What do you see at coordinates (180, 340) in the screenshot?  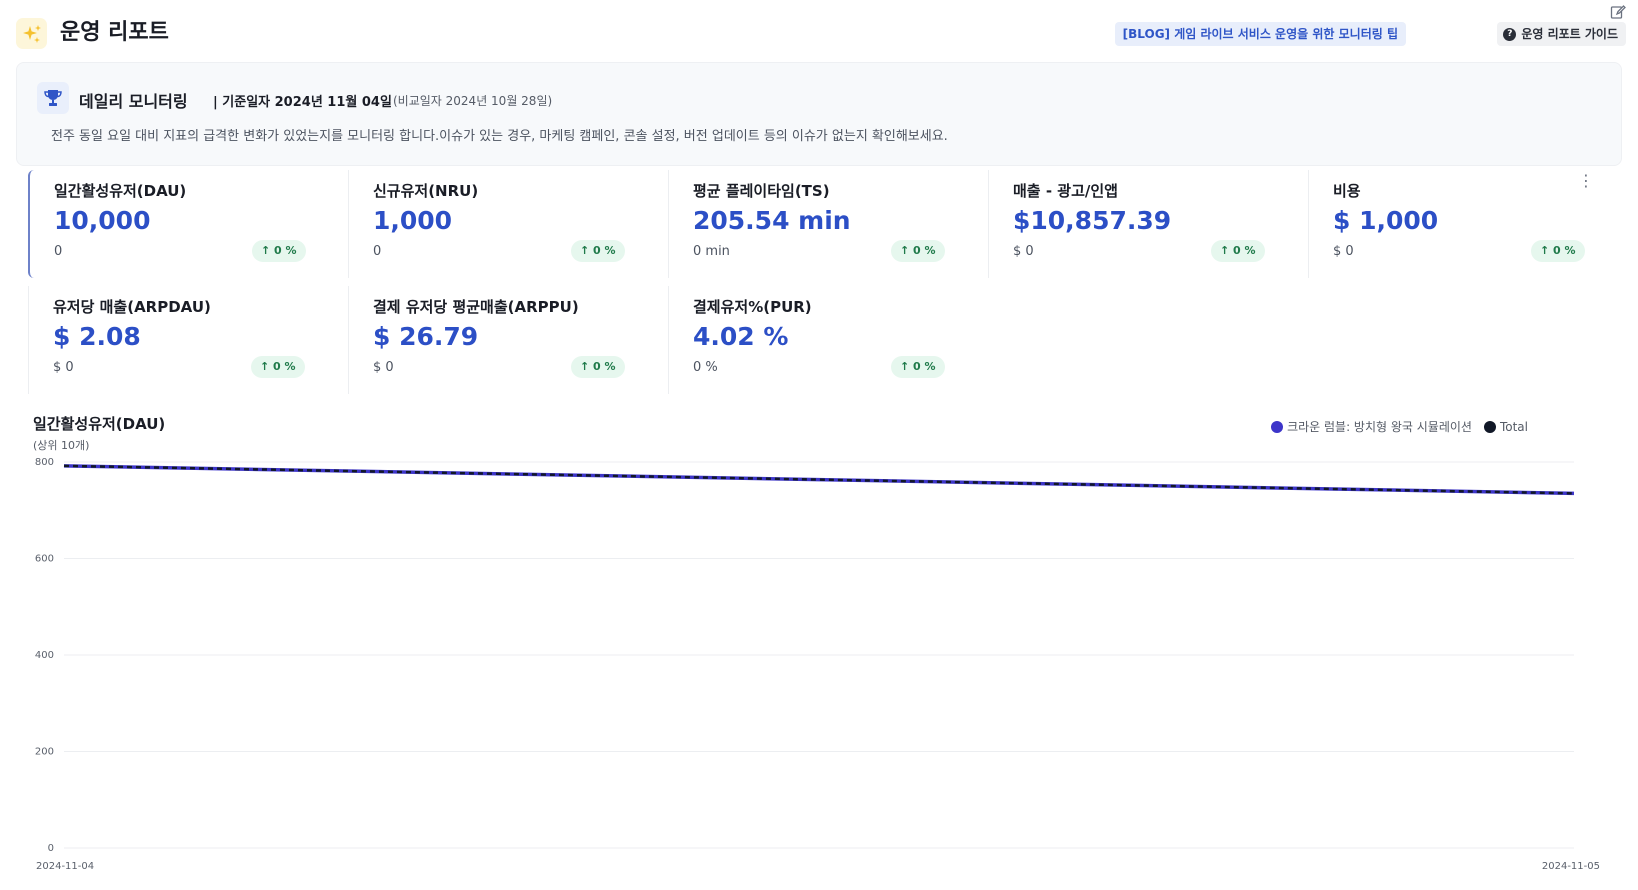 I see `kpi-card-arpdau: 유저당 매출(ARPDAU) $ 2.08 $ 0 ↑ 0 %` at bounding box center [180, 340].